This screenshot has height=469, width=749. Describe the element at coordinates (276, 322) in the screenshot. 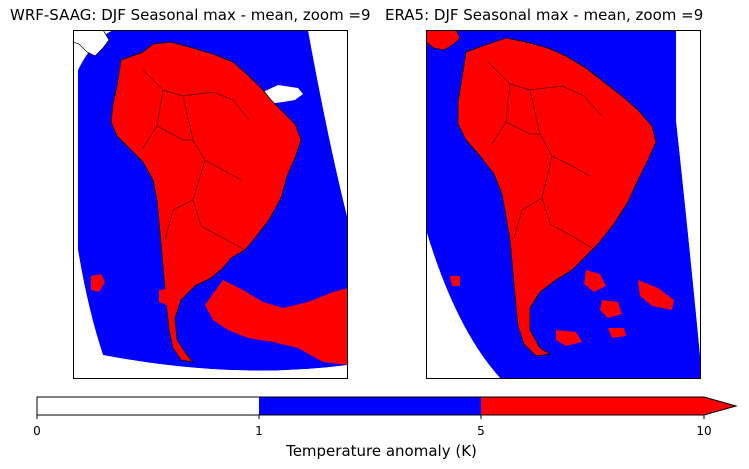

I see `left-southern-anomaly` at that location.